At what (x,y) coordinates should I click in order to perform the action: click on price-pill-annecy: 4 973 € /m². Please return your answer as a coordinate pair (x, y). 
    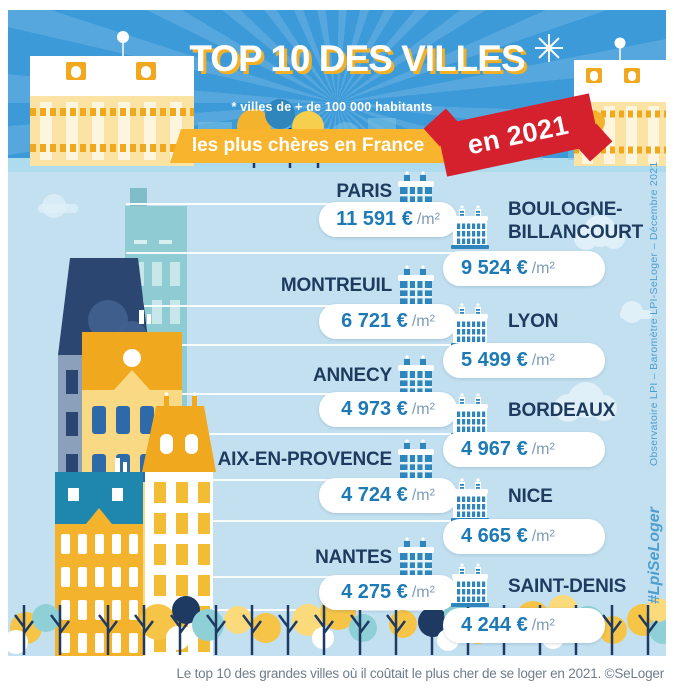
    Looking at the image, I should click on (388, 409).